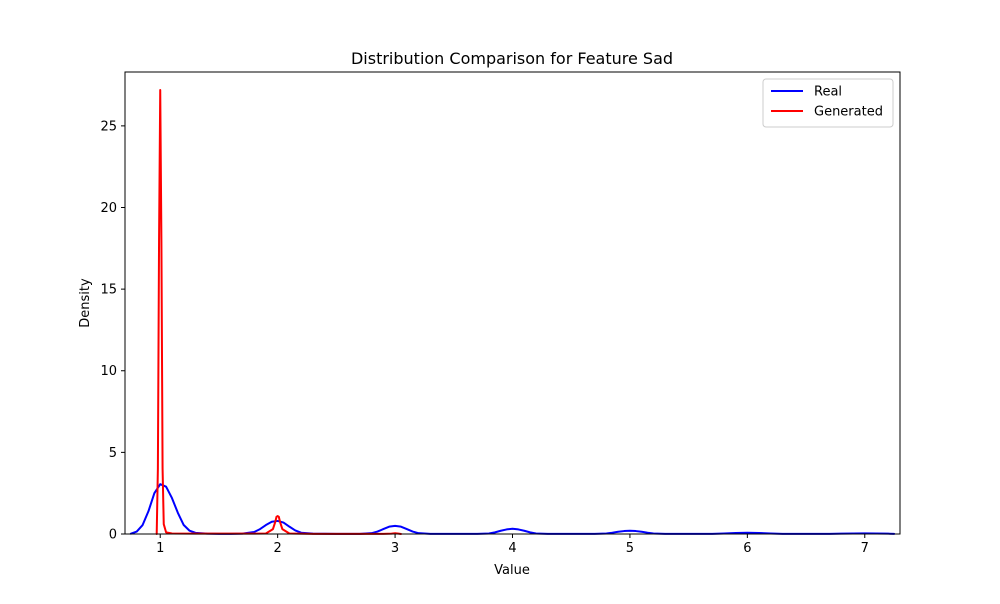 The height and width of the screenshot is (604, 1000). What do you see at coordinates (108, 371) in the screenshot?
I see `y-tick-label: 10` at bounding box center [108, 371].